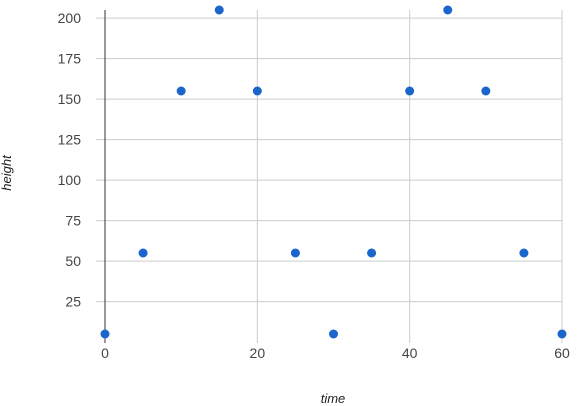  What do you see at coordinates (73, 302) in the screenshot?
I see `y-tick-label: 25` at bounding box center [73, 302].